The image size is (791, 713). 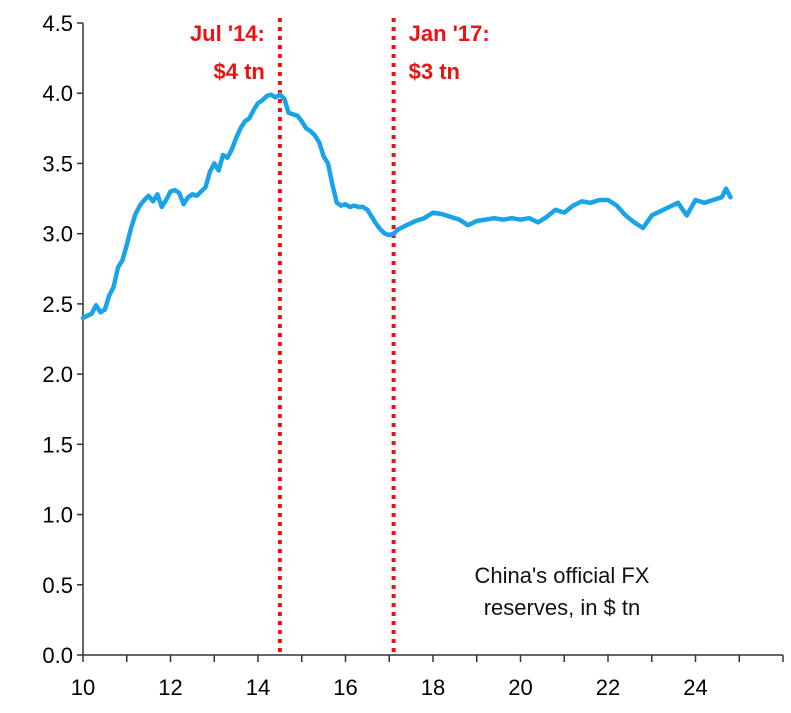 I want to click on y-tick-label: 2.0, so click(x=57, y=374).